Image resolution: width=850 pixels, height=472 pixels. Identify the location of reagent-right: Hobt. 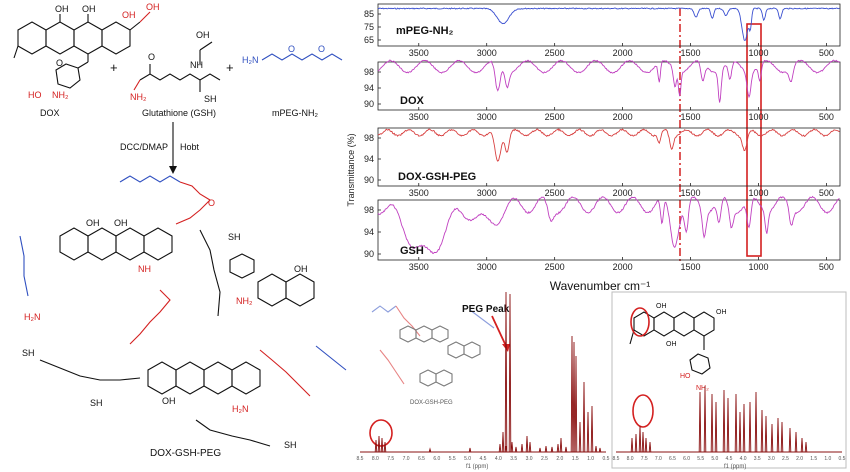
(190, 147).